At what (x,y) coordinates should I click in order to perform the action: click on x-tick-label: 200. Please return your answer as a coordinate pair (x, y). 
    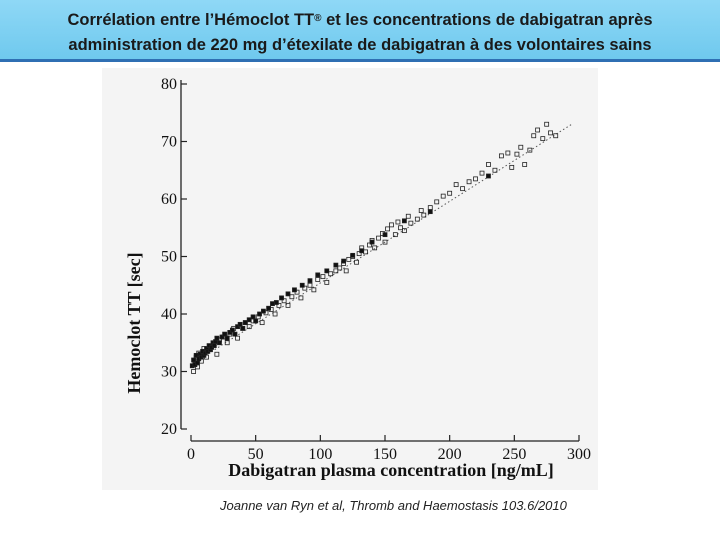
    Looking at the image, I should click on (450, 454).